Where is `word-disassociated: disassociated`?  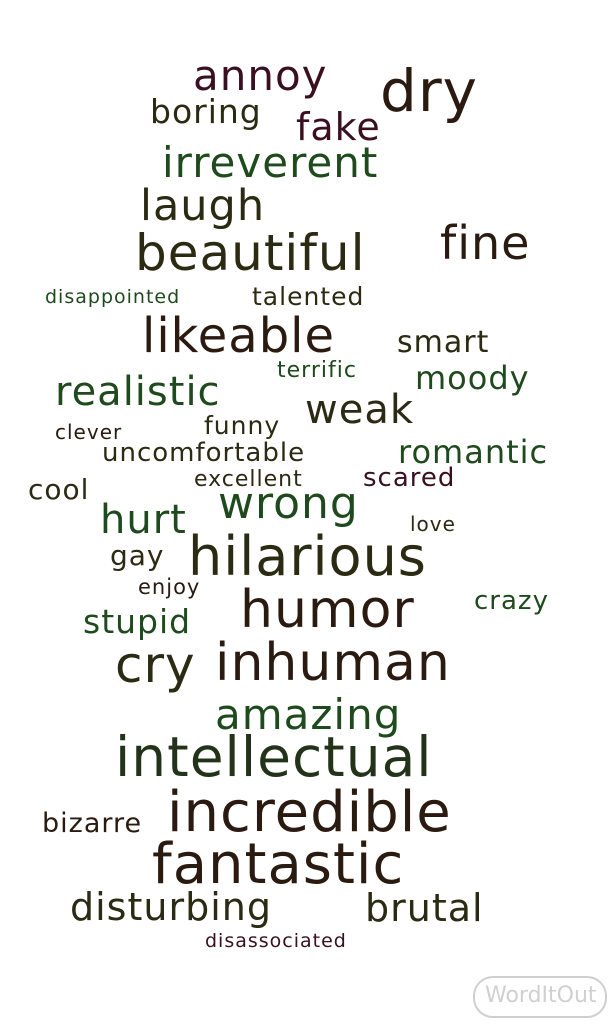
word-disassociated: disassociated is located at coordinates (276, 941).